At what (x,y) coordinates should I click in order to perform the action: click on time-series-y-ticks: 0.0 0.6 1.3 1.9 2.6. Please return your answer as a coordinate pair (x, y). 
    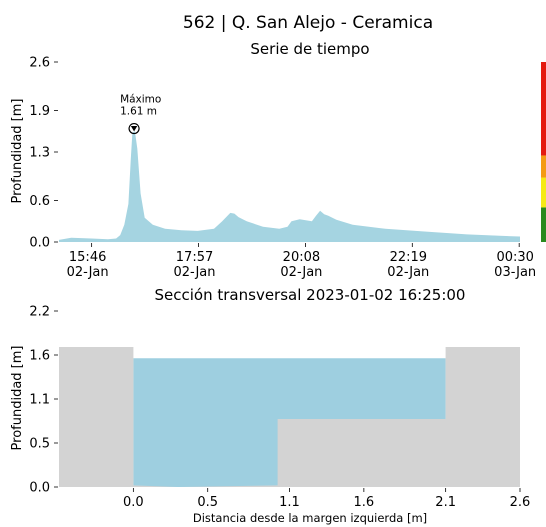
    Looking at the image, I should click on (43, 153).